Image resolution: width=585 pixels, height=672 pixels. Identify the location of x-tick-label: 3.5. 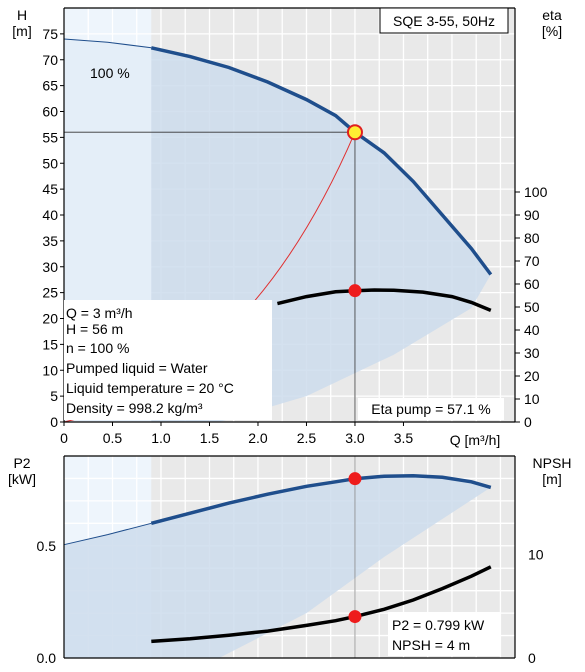
(404, 438).